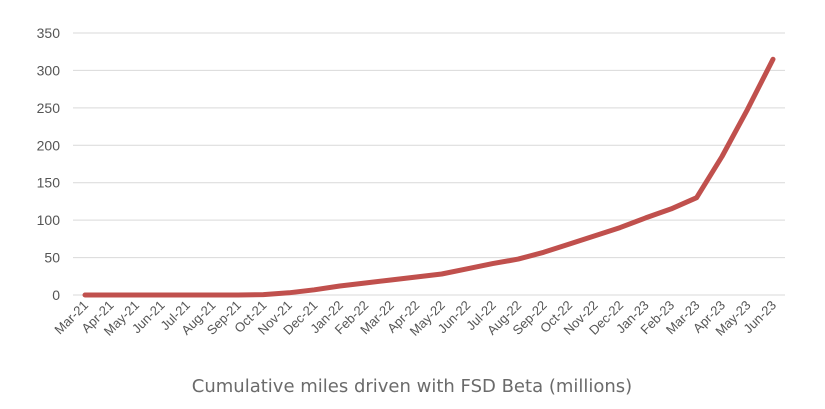 The height and width of the screenshot is (409, 825). What do you see at coordinates (49, 183) in the screenshot?
I see `y-tick-label: 150` at bounding box center [49, 183].